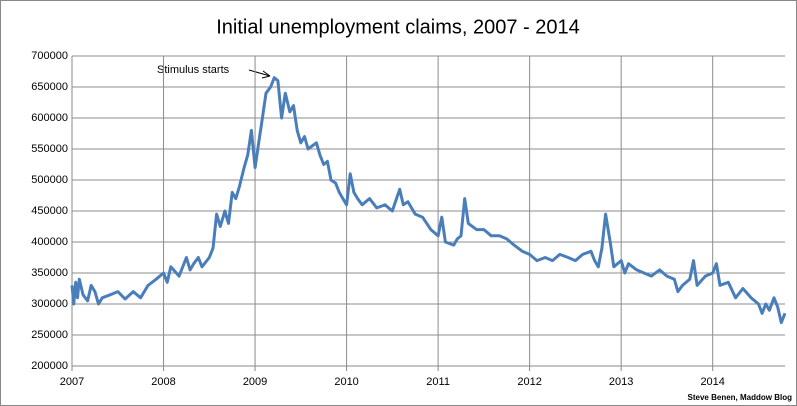  What do you see at coordinates (259, 73) in the screenshot?
I see `annotation-arrow` at bounding box center [259, 73].